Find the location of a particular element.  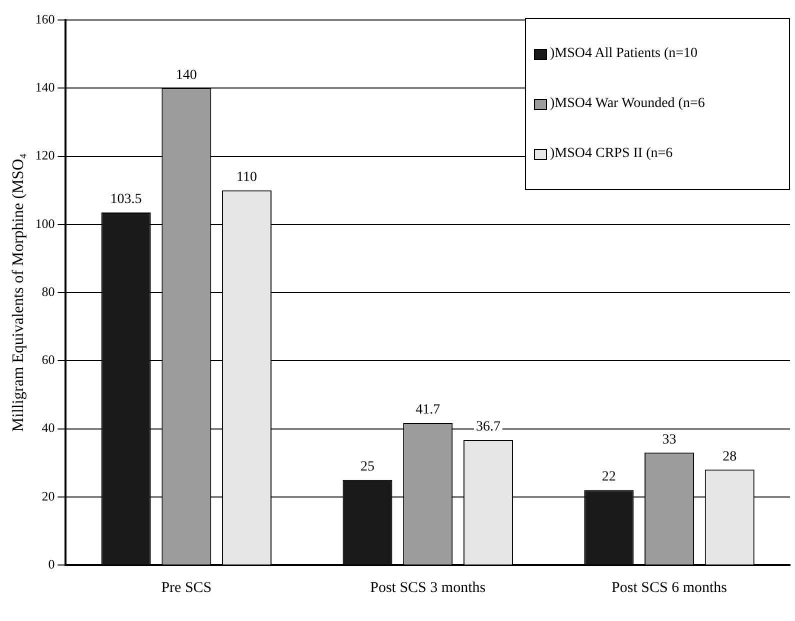

x-tick-label: Pre SCS is located at coordinates (186, 588).